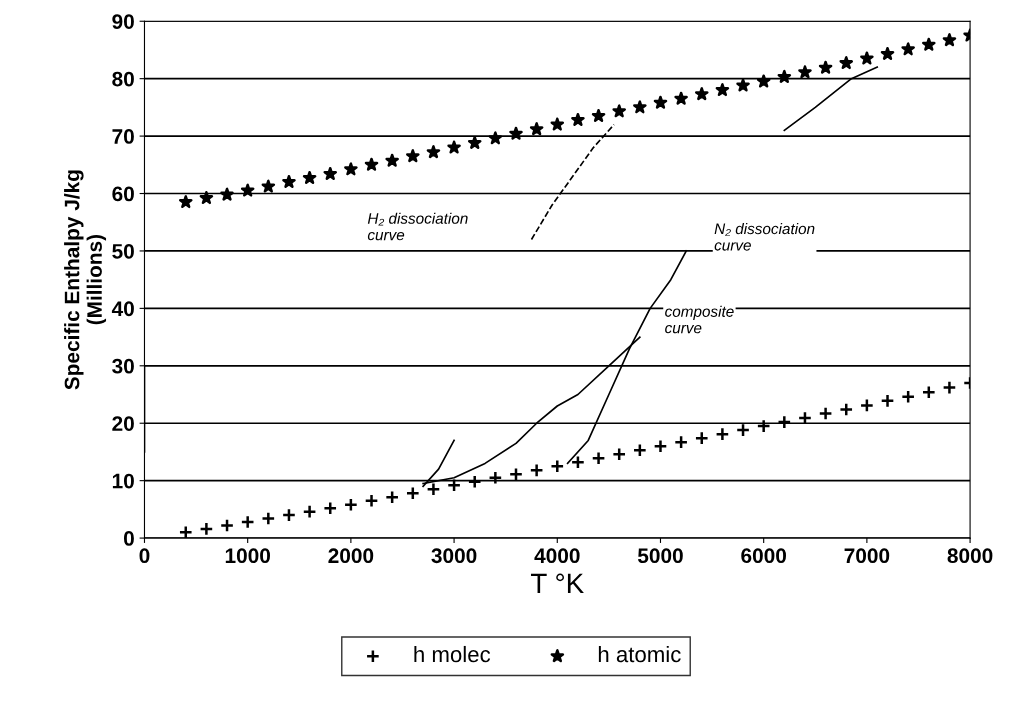 Image resolution: width=1032 pixels, height=708 pixels. What do you see at coordinates (763, 556) in the screenshot?
I see `x-tick-label: 6000` at bounding box center [763, 556].